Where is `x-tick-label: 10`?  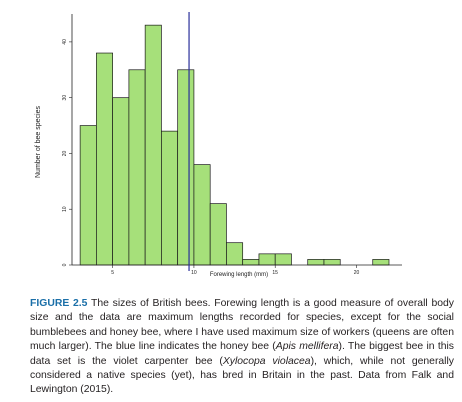
x-tick-label: 10 is located at coordinates (194, 273).